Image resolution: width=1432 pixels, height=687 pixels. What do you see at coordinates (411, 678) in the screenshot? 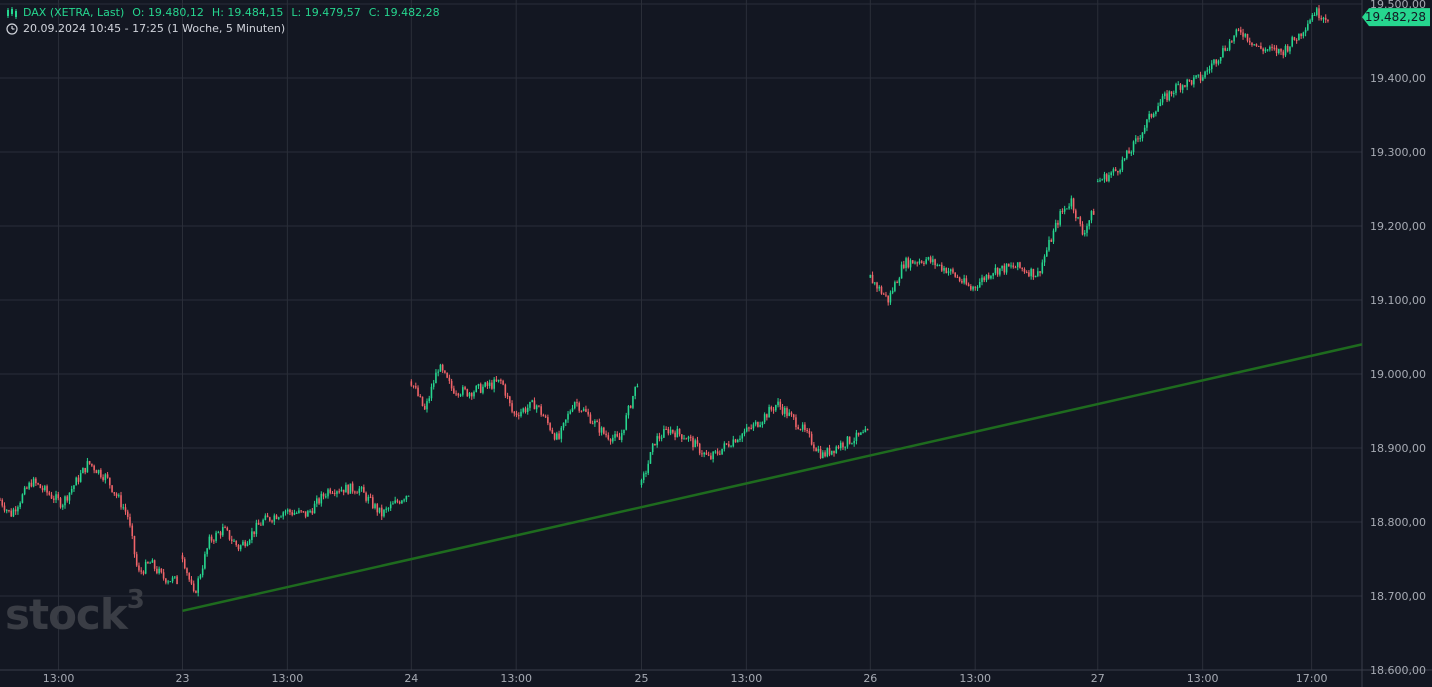
I see `x-tick-label: 24` at bounding box center [411, 678].